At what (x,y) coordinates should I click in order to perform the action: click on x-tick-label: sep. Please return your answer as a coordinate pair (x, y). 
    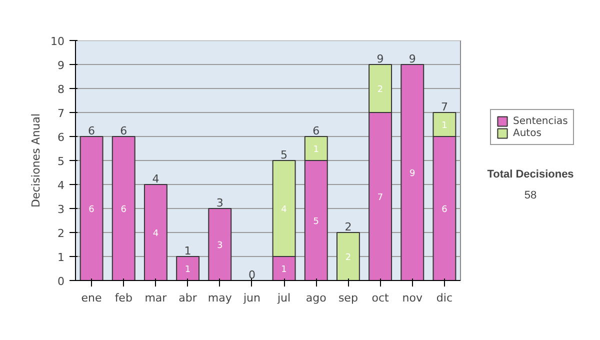
    Looking at the image, I should click on (348, 298).